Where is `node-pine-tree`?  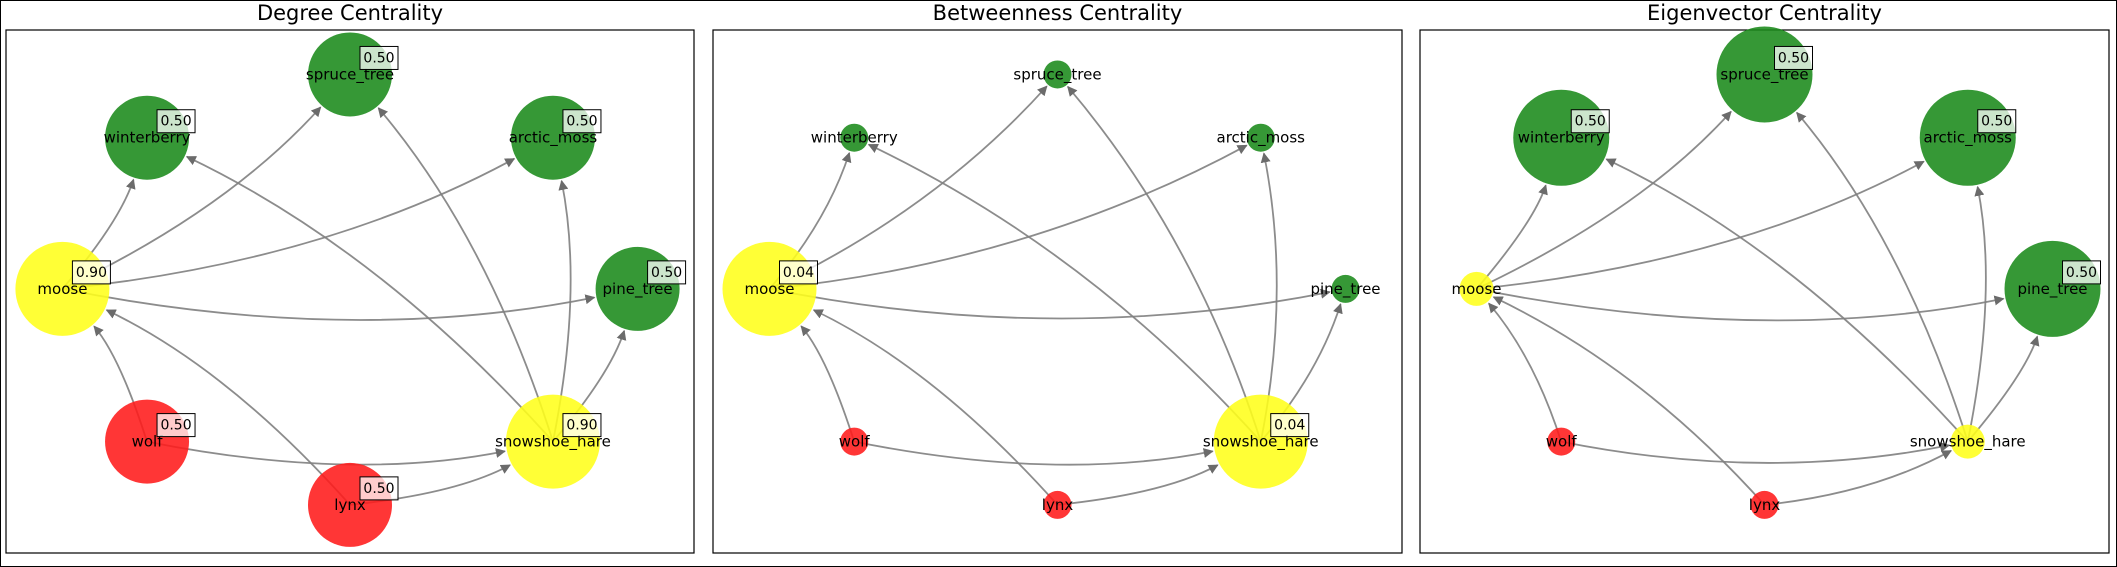
node-pine-tree is located at coordinates (1345, 288).